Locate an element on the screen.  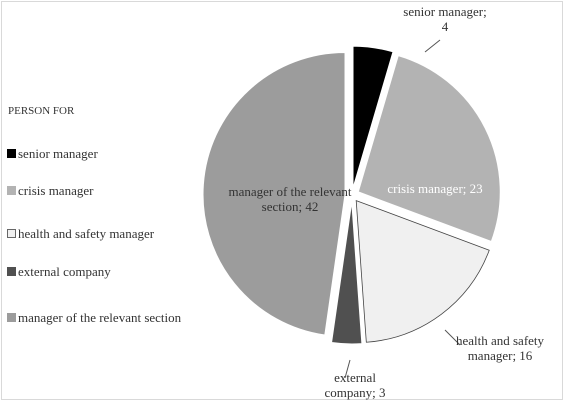
data-label: senior manager; 4 is located at coordinates (445, 19).